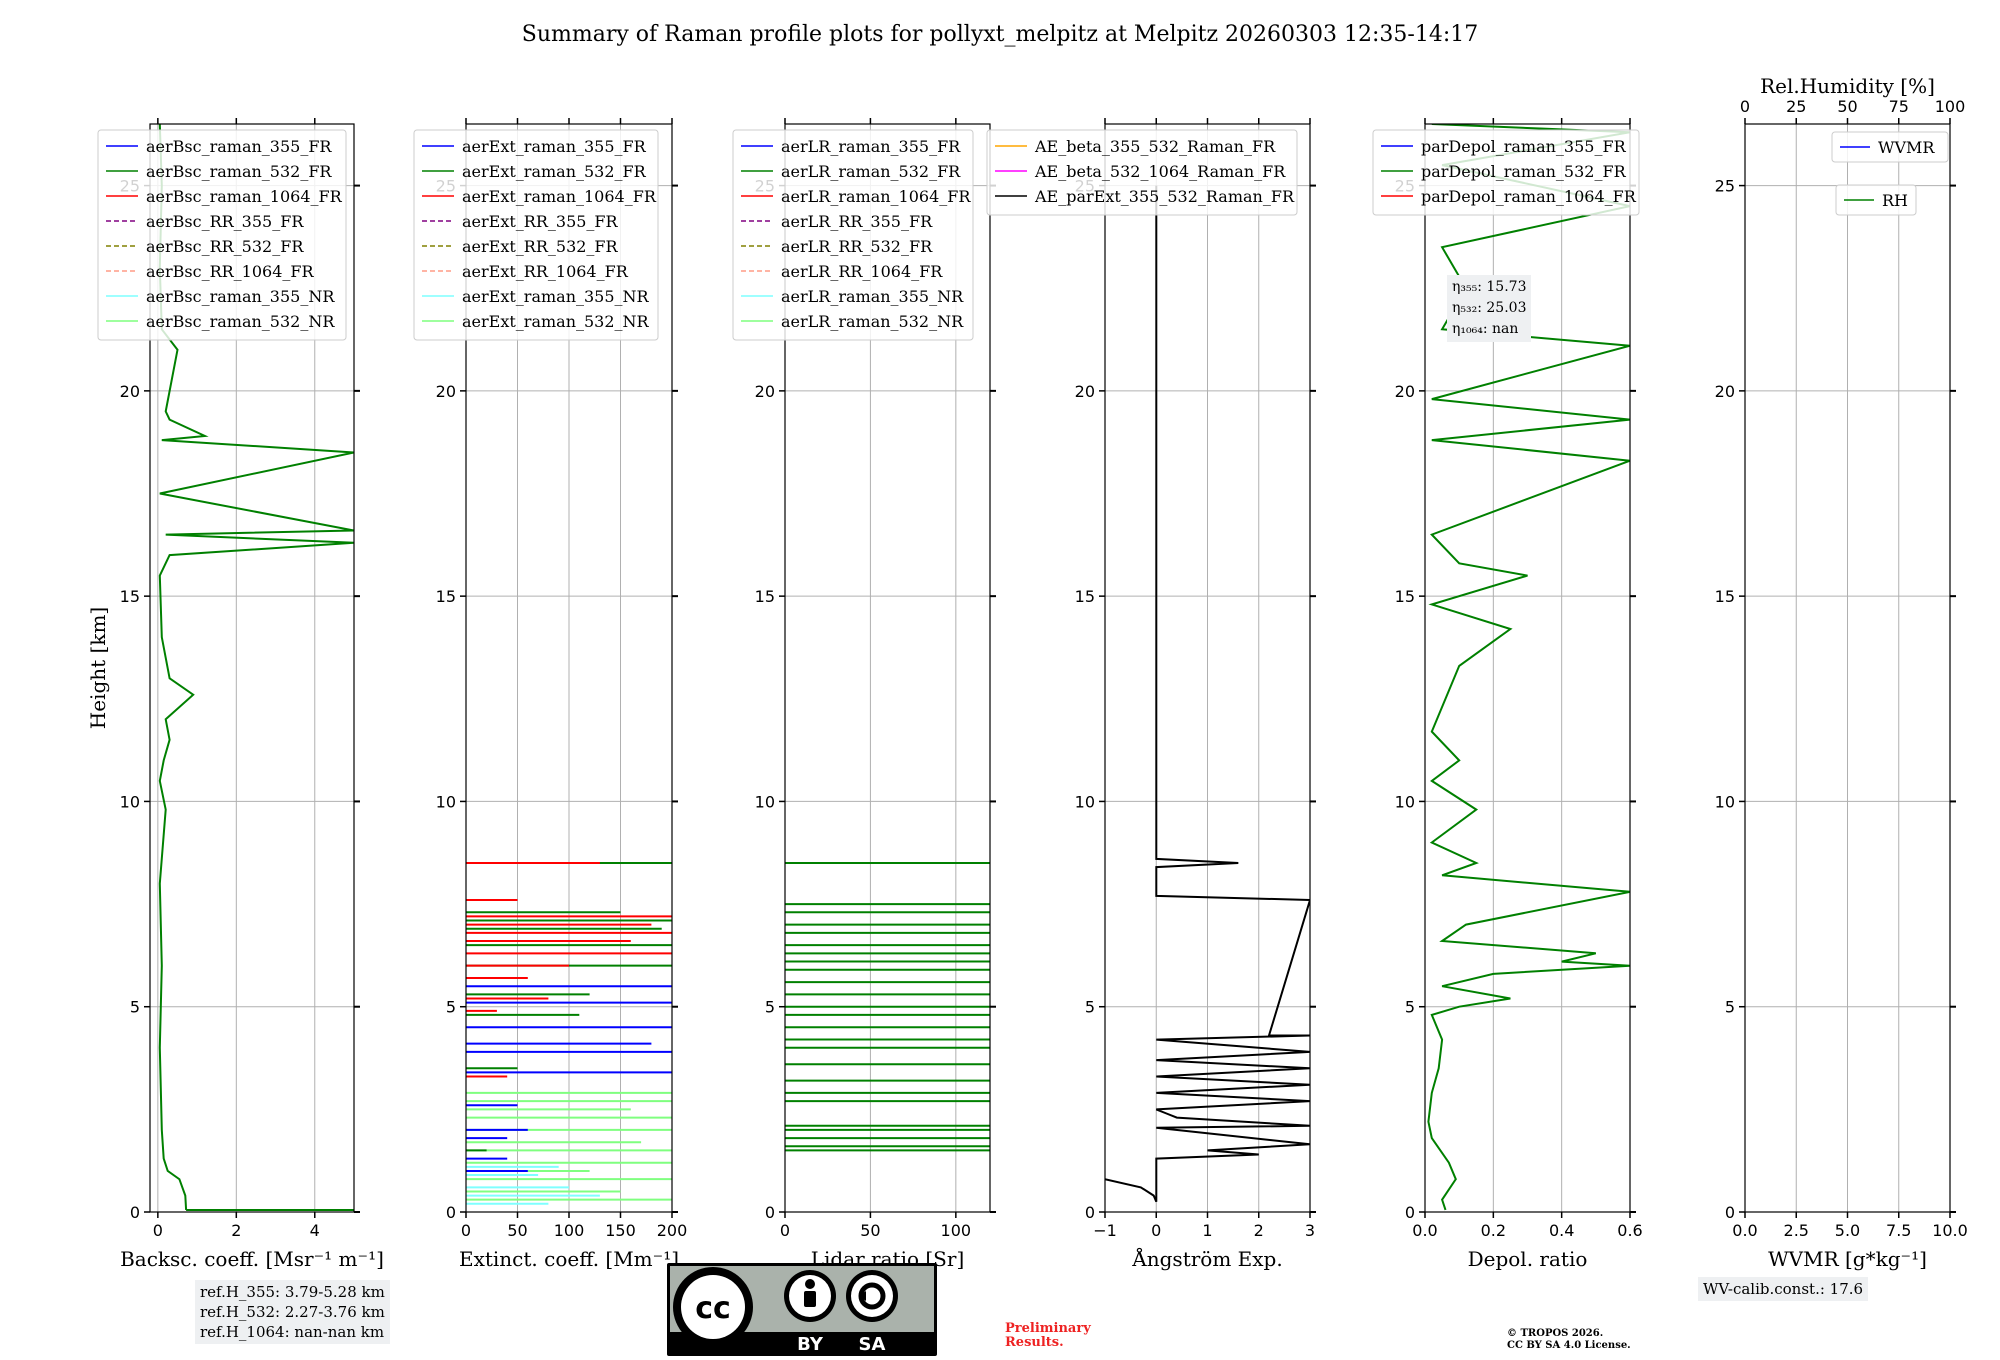 This screenshot has width=2000, height=1360. What do you see at coordinates (244, 196) in the screenshot?
I see `legend-entry-label: aerBsc_raman_1064_FR` at bounding box center [244, 196].